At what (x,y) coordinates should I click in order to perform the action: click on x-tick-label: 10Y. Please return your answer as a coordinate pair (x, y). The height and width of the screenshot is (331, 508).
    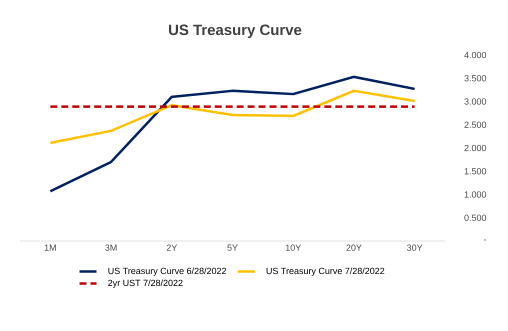
    Looking at the image, I should click on (293, 247).